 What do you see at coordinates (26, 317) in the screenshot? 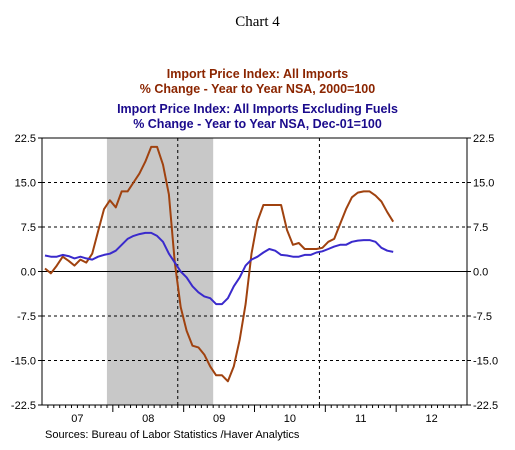
I see `y-tick-label-left: -7.5` at bounding box center [26, 317].